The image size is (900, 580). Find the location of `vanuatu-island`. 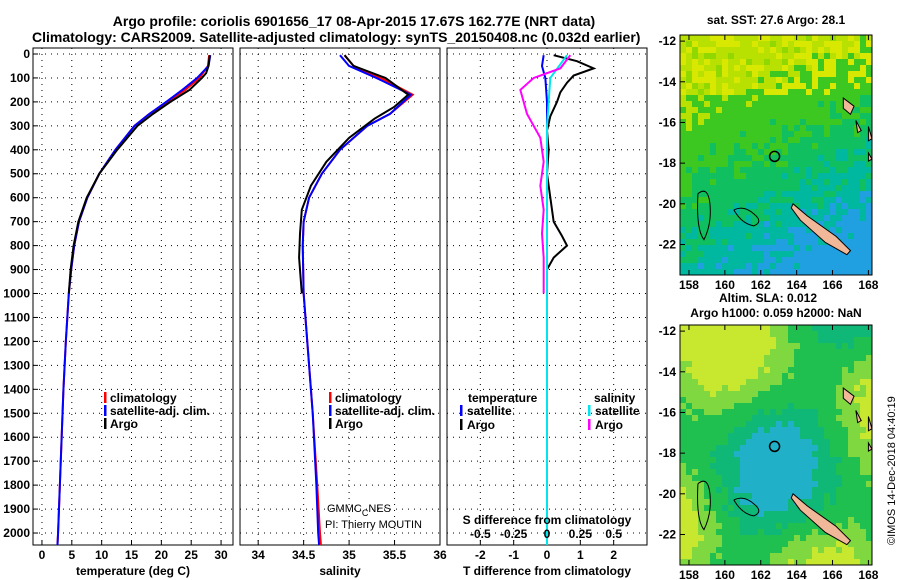

vanuatu-island is located at coordinates (858, 417).